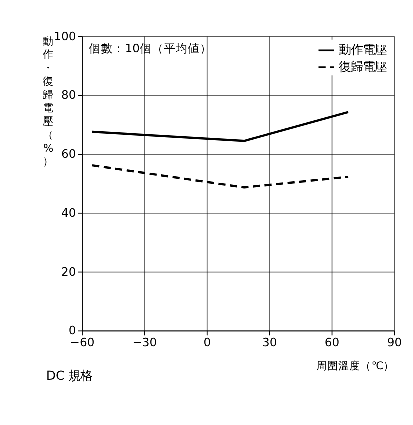 The image size is (413, 425). I want to click on y-tick-label: 100, so click(65, 36).